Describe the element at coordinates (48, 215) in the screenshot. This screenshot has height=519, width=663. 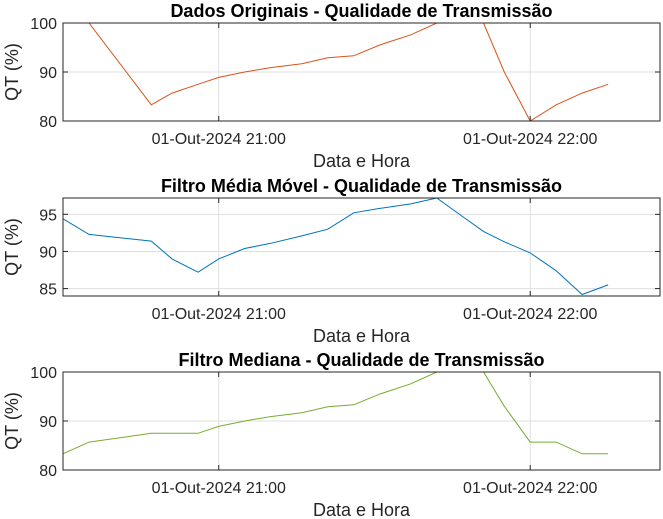
I see `y-tick-label: 95` at that location.